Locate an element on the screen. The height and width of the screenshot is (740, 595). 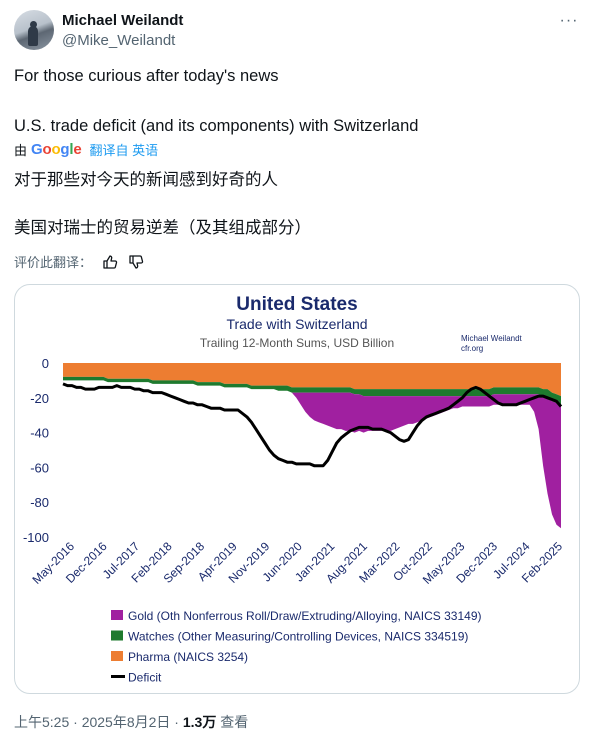
y-tick-label: -100 is located at coordinates (36, 537).